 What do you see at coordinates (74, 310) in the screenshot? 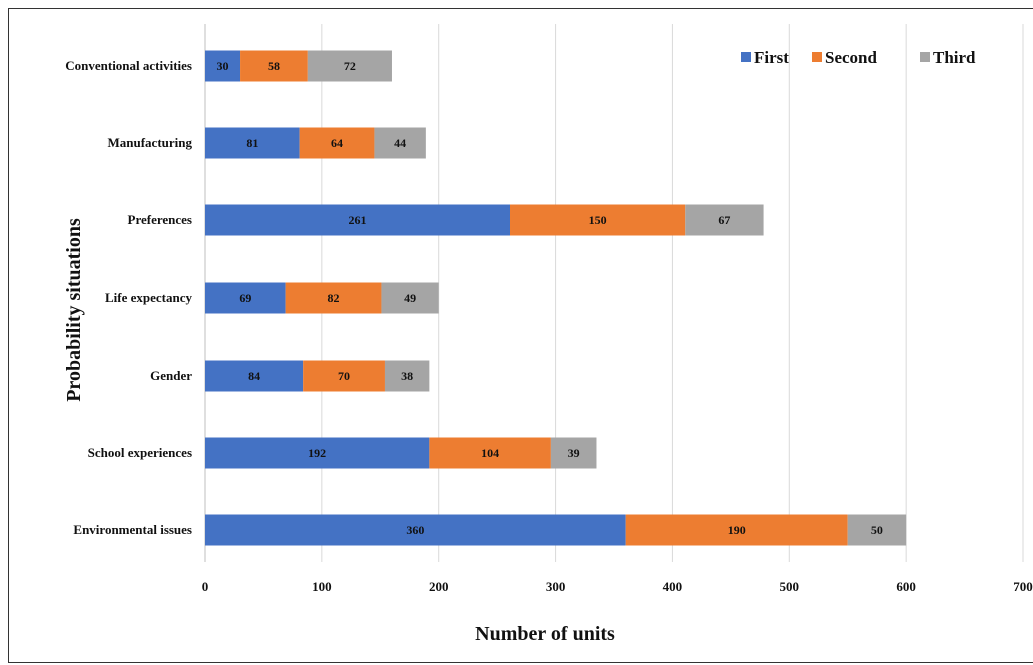
I see `y-axis-title: Probability situations` at bounding box center [74, 310].